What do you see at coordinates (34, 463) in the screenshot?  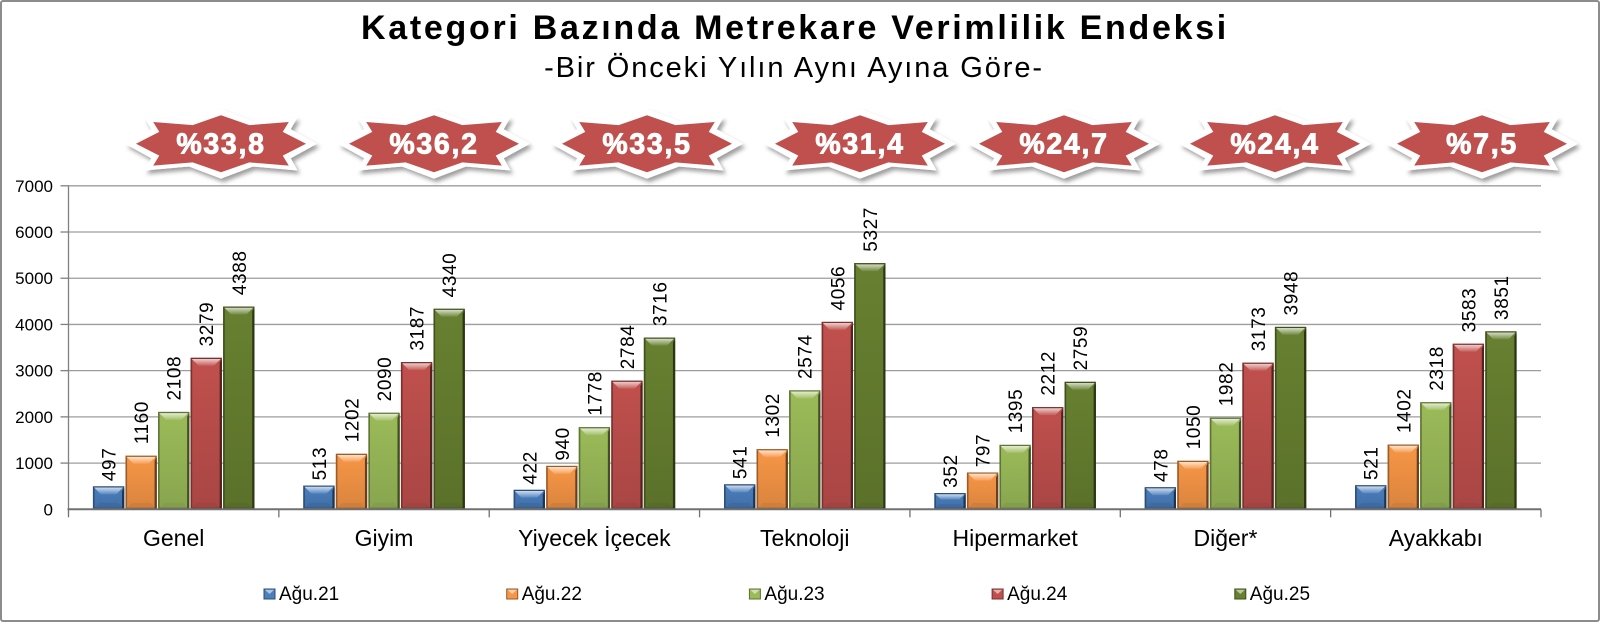 I see `svg-text: 1000` at bounding box center [34, 463].